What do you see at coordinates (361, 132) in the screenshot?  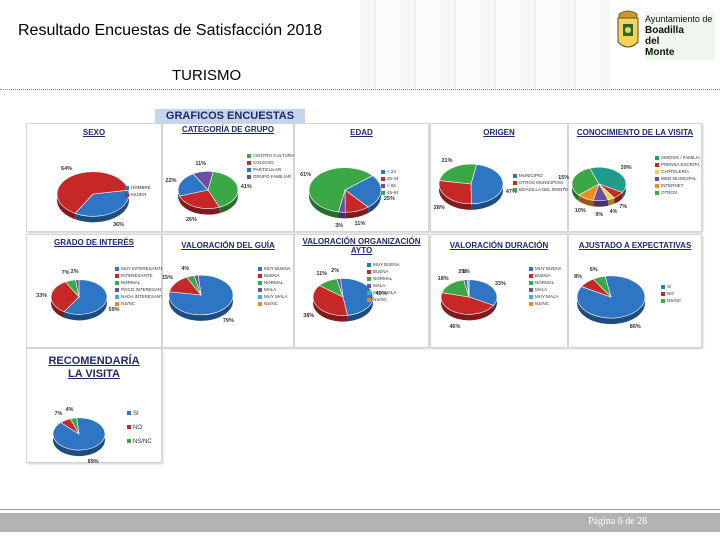 I see `chart-title: EDAD` at bounding box center [361, 132].